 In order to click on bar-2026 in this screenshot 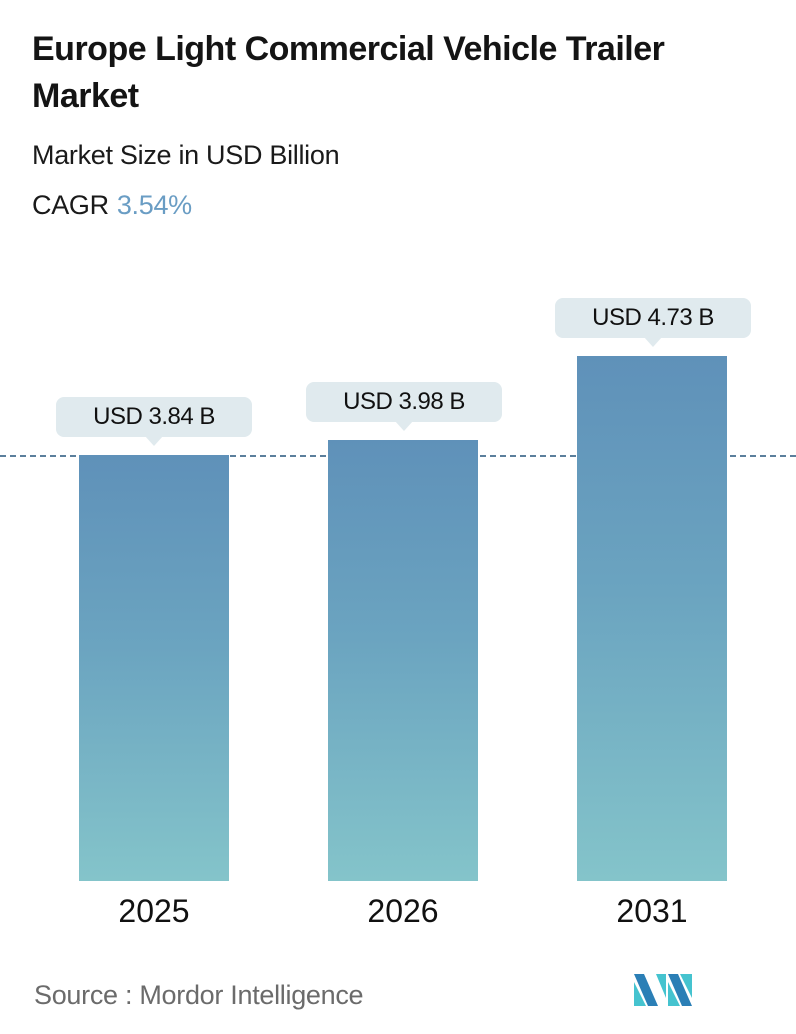, I will do `click(403, 660)`.